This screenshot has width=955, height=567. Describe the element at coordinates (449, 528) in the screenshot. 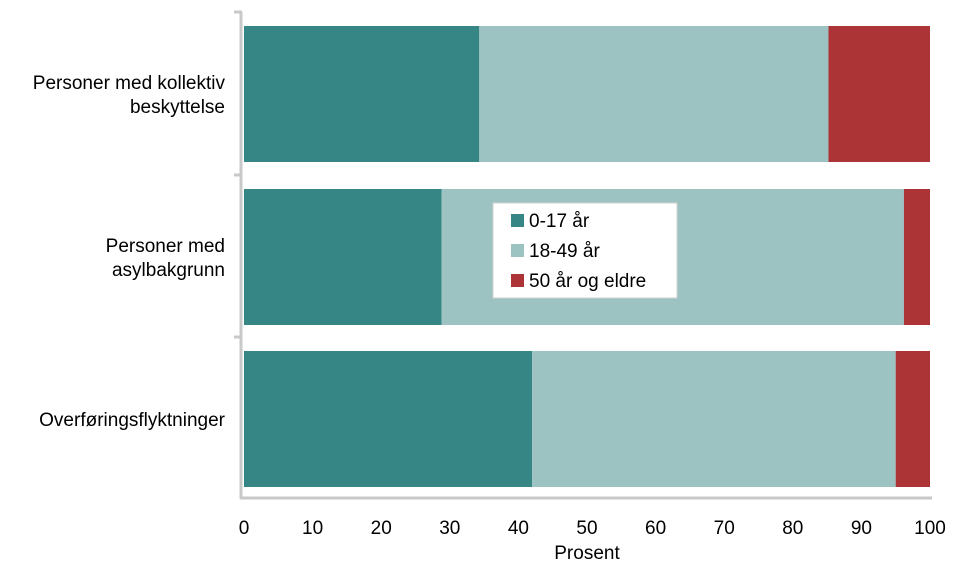

I see `x-tick-label: 30` at that location.